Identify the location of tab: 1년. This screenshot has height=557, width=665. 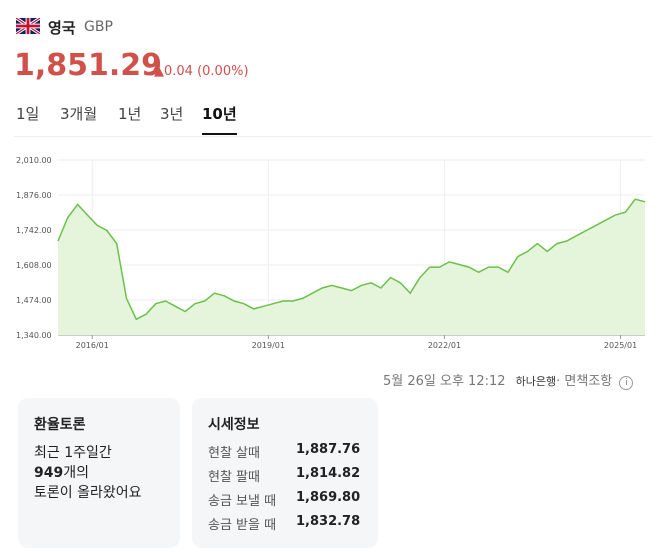
(130, 114).